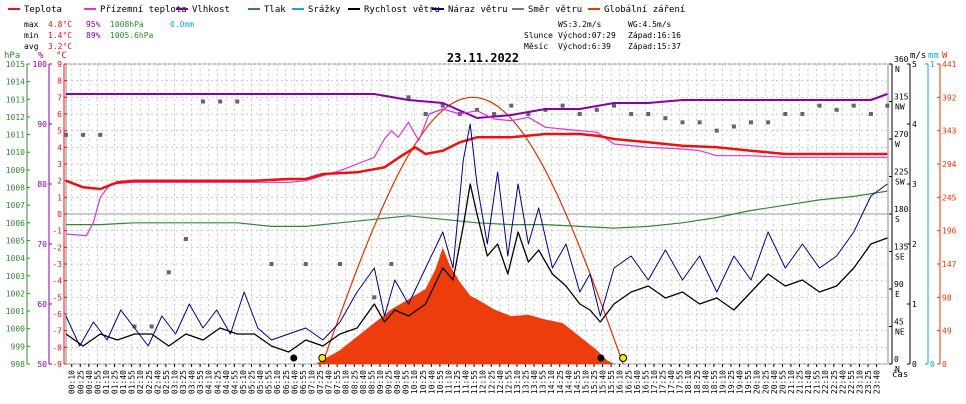  What do you see at coordinates (59, 197) in the screenshot?
I see `temperature-axis-tick-label: 1` at bounding box center [59, 197].